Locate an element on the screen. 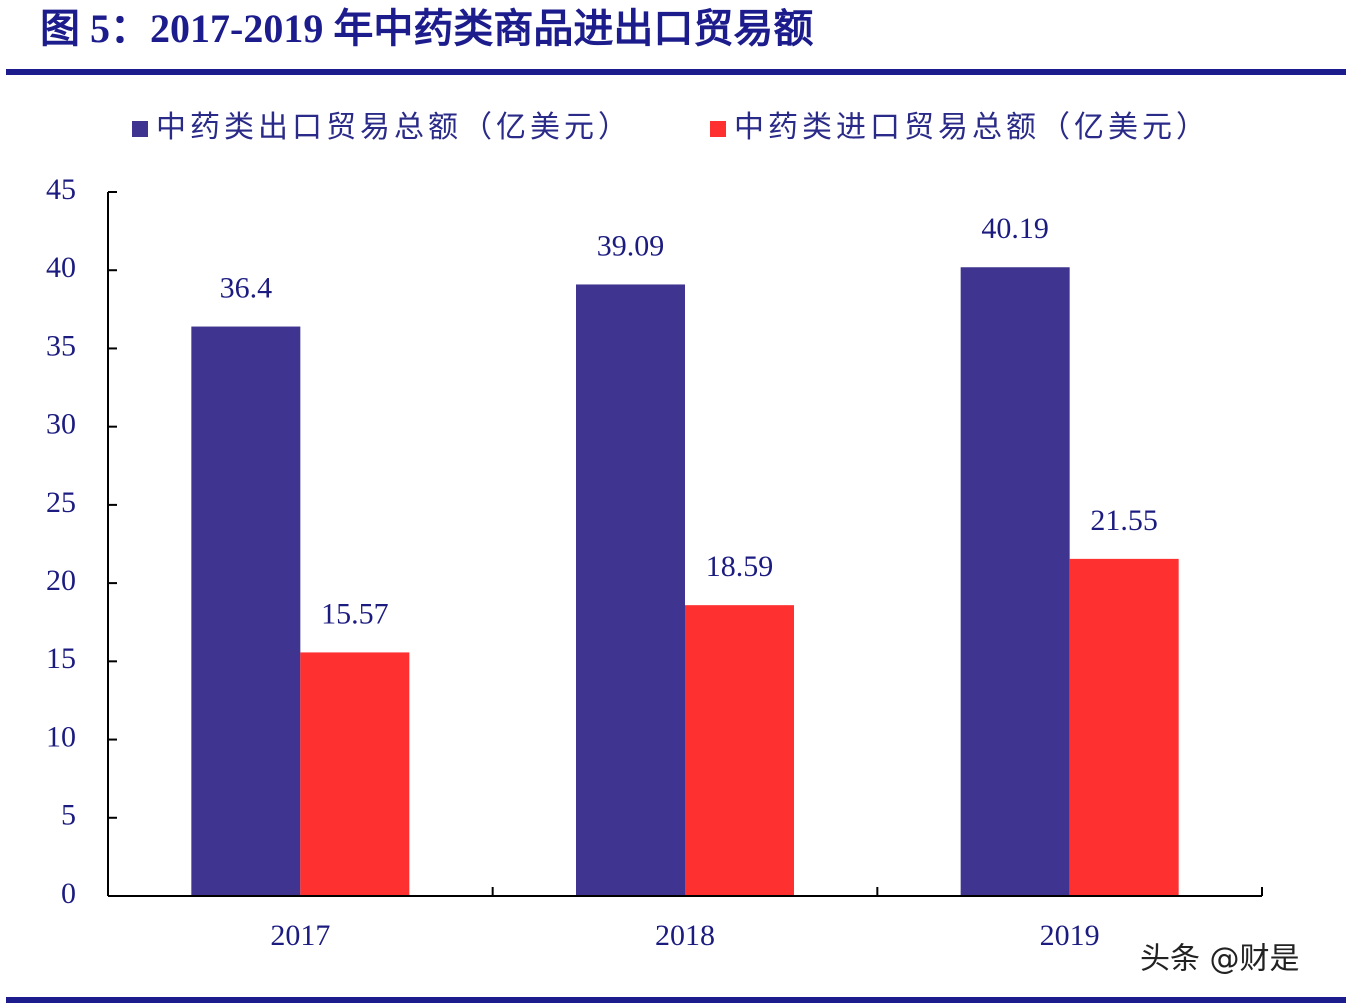 This screenshot has width=1348, height=1006. y-tick-label: 20 is located at coordinates (61, 580).